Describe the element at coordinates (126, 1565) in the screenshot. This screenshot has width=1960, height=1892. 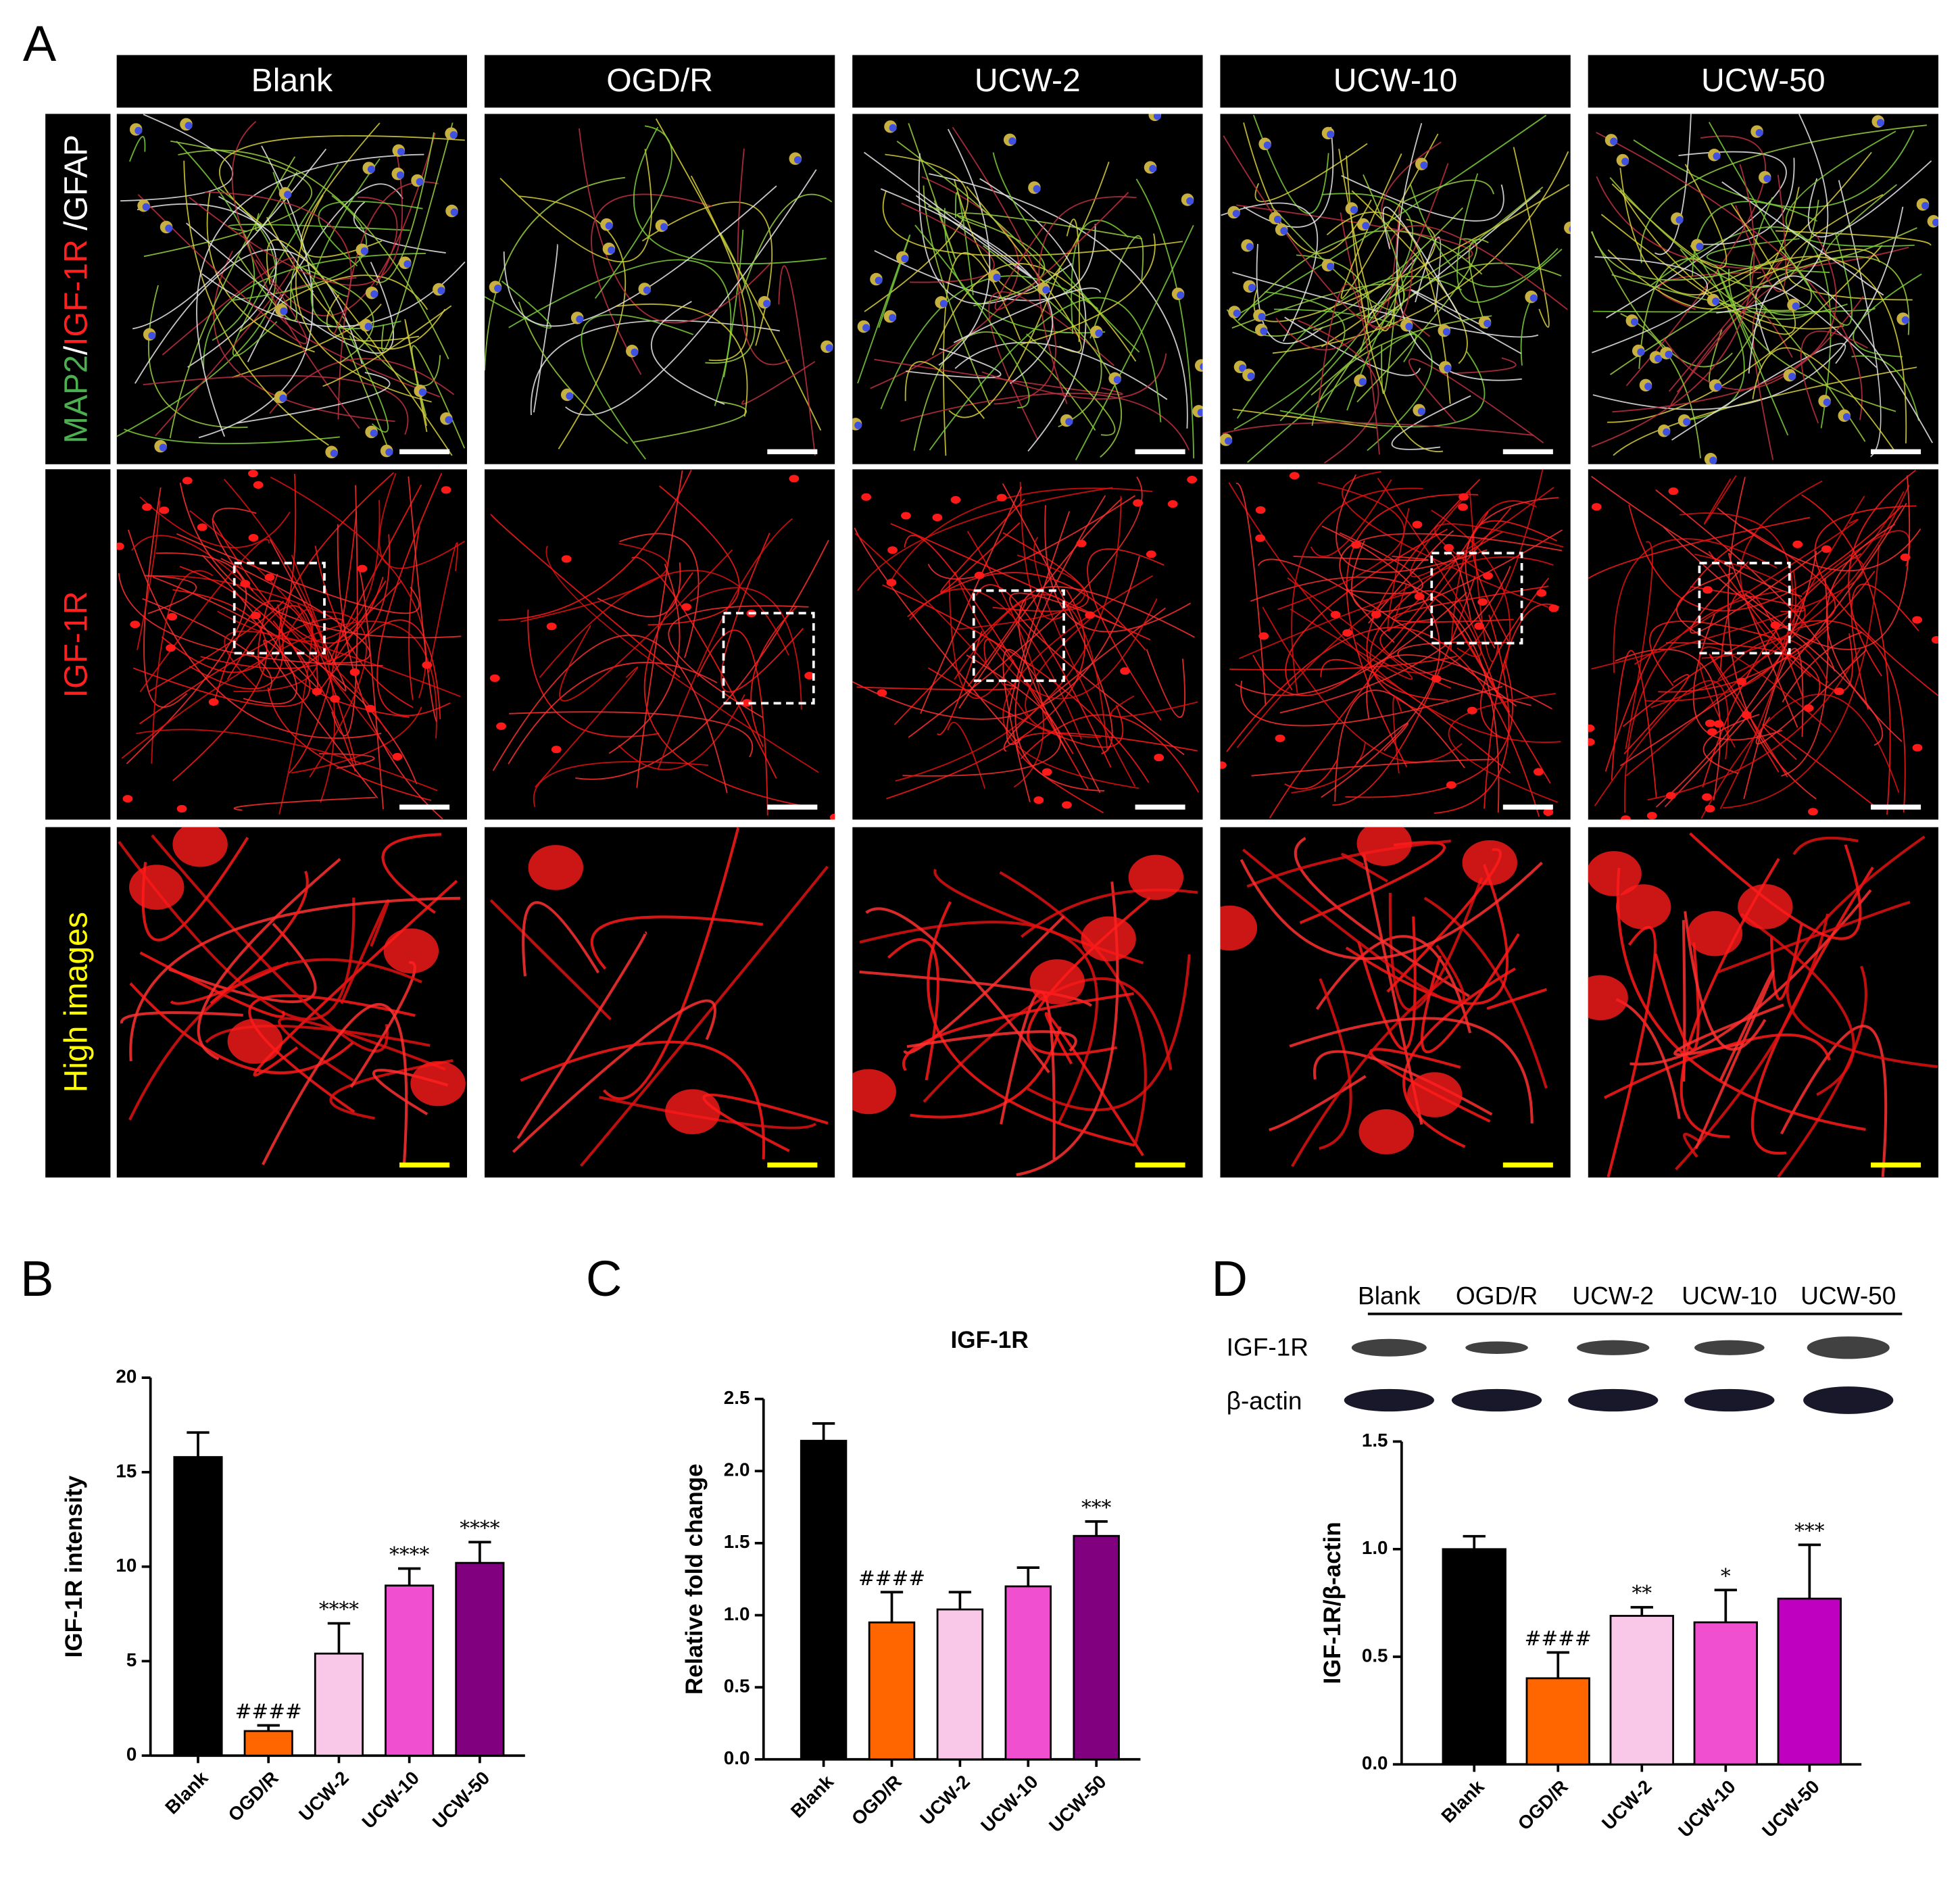
I see `y-tick-label: 10` at that location.